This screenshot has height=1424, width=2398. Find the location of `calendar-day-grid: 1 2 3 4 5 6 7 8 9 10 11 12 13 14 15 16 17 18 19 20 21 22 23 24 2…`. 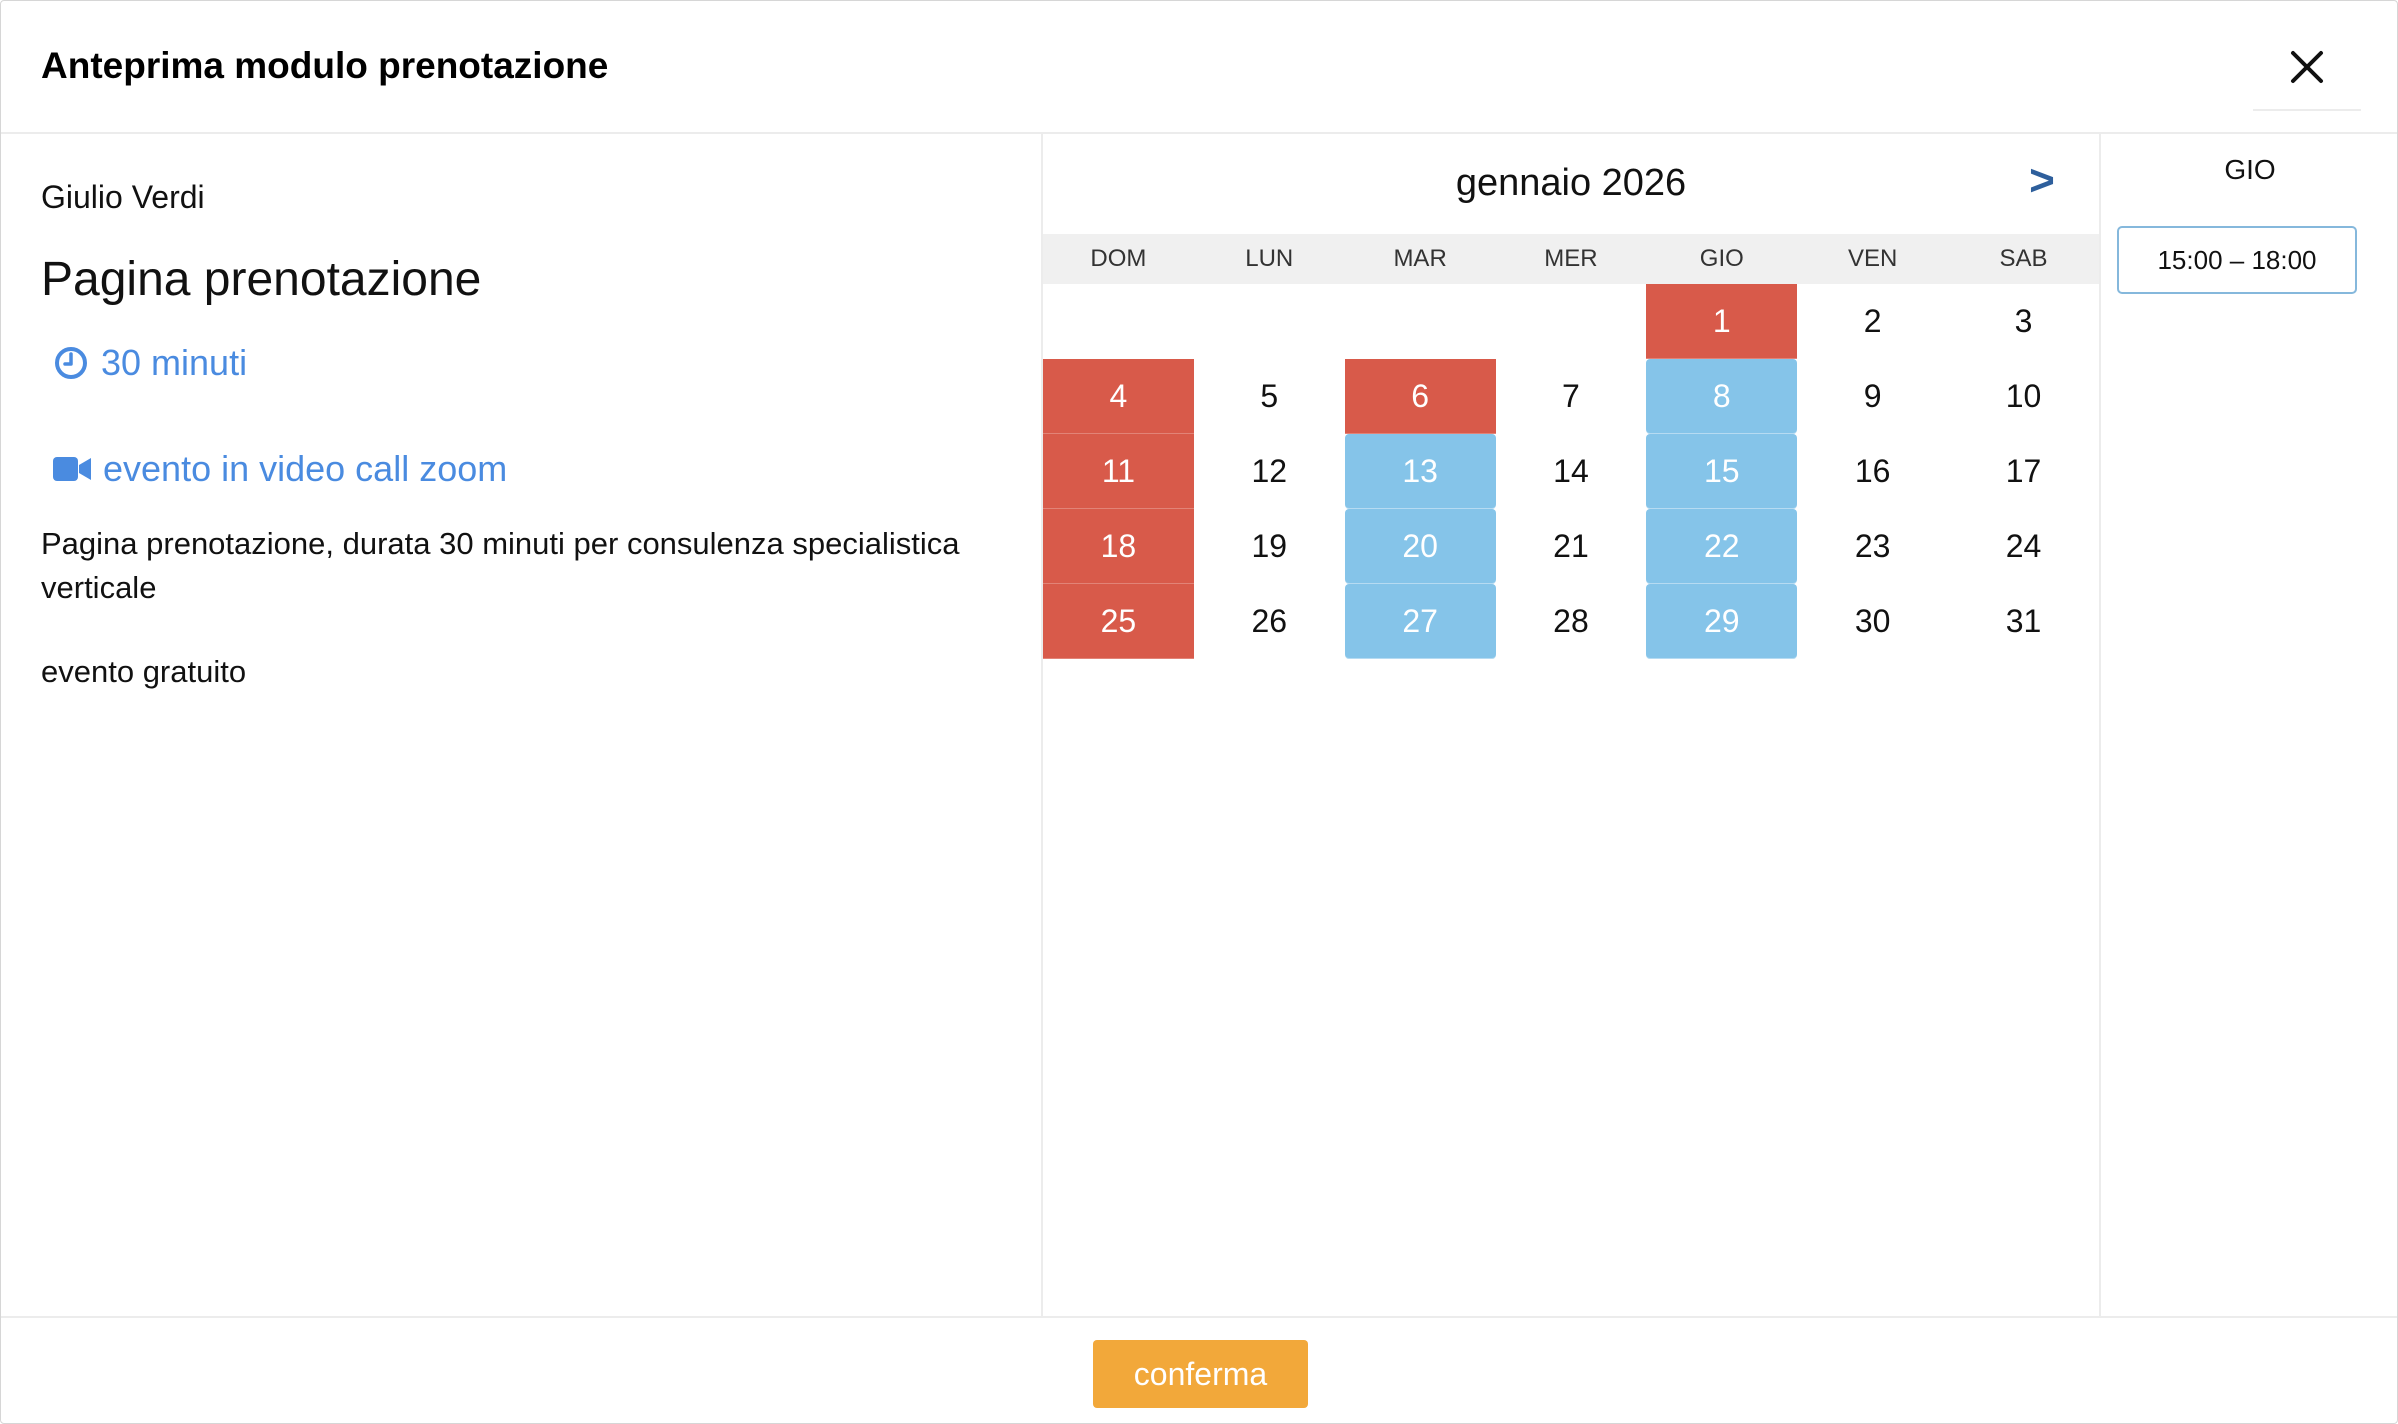

calendar-day-grid: 1 2 3 4 5 6 7 8 9 10 11 12 13 14 15 16 17 18 19 20 21 22 23 24 2… is located at coordinates (1571, 471).